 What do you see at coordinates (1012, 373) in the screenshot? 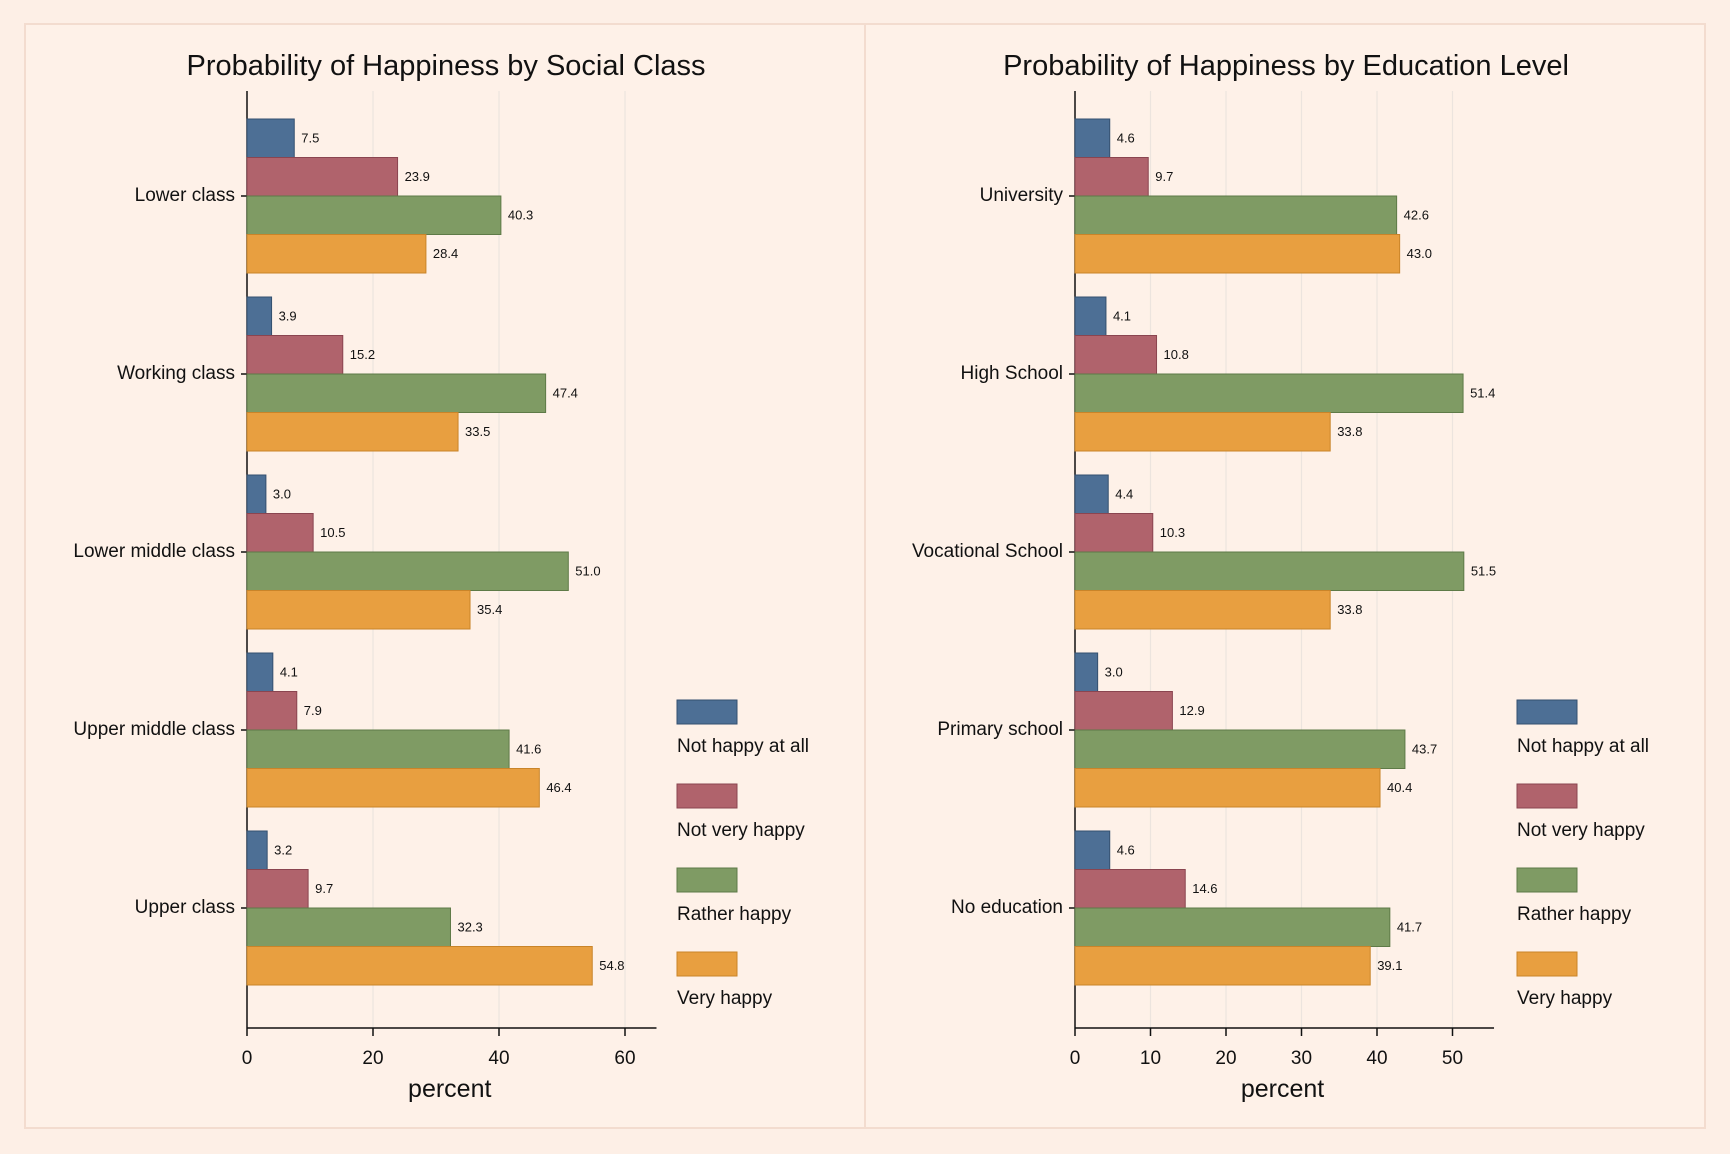
I see `category-label: High School` at bounding box center [1012, 373].